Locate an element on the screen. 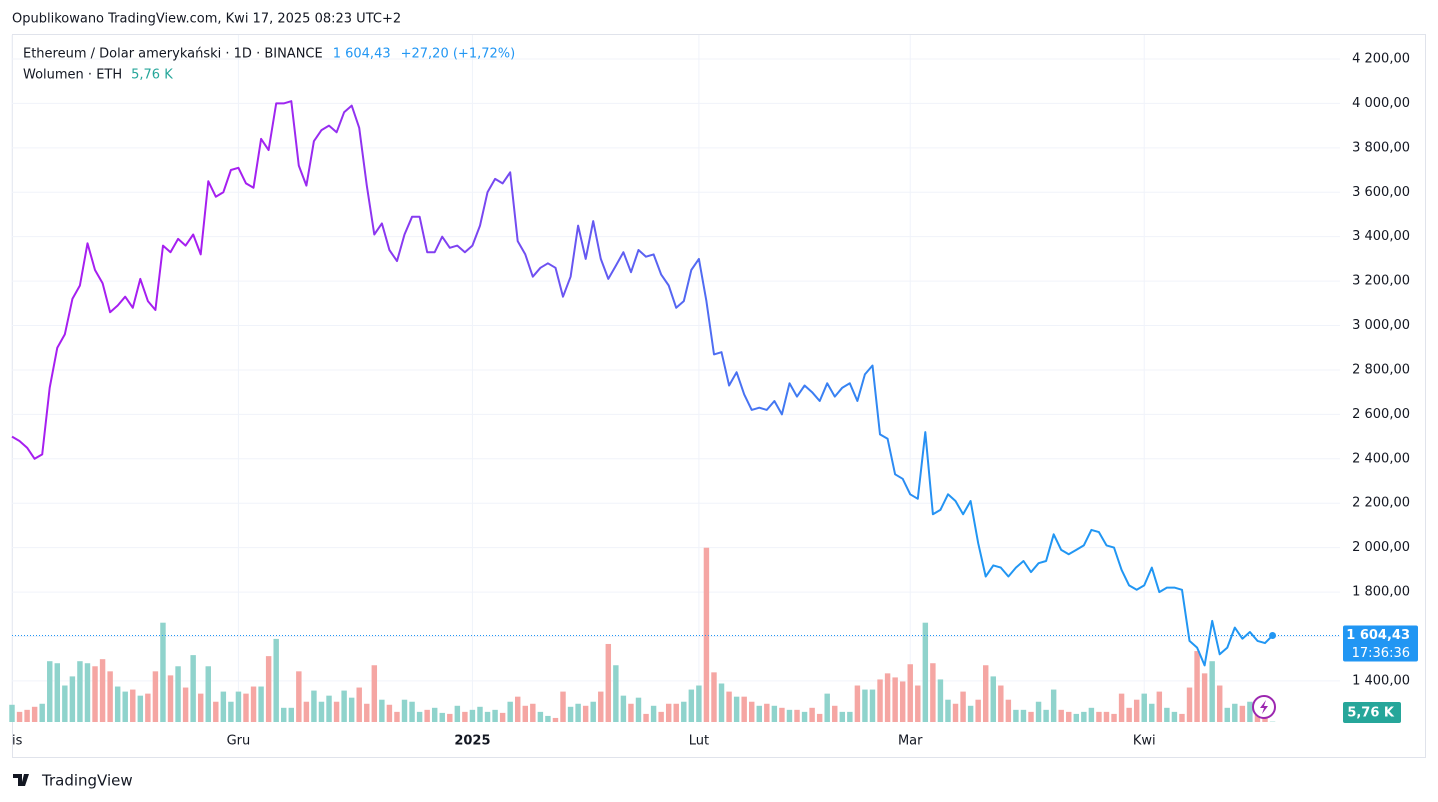  y-tick-label: 2 800,00 is located at coordinates (1381, 369).